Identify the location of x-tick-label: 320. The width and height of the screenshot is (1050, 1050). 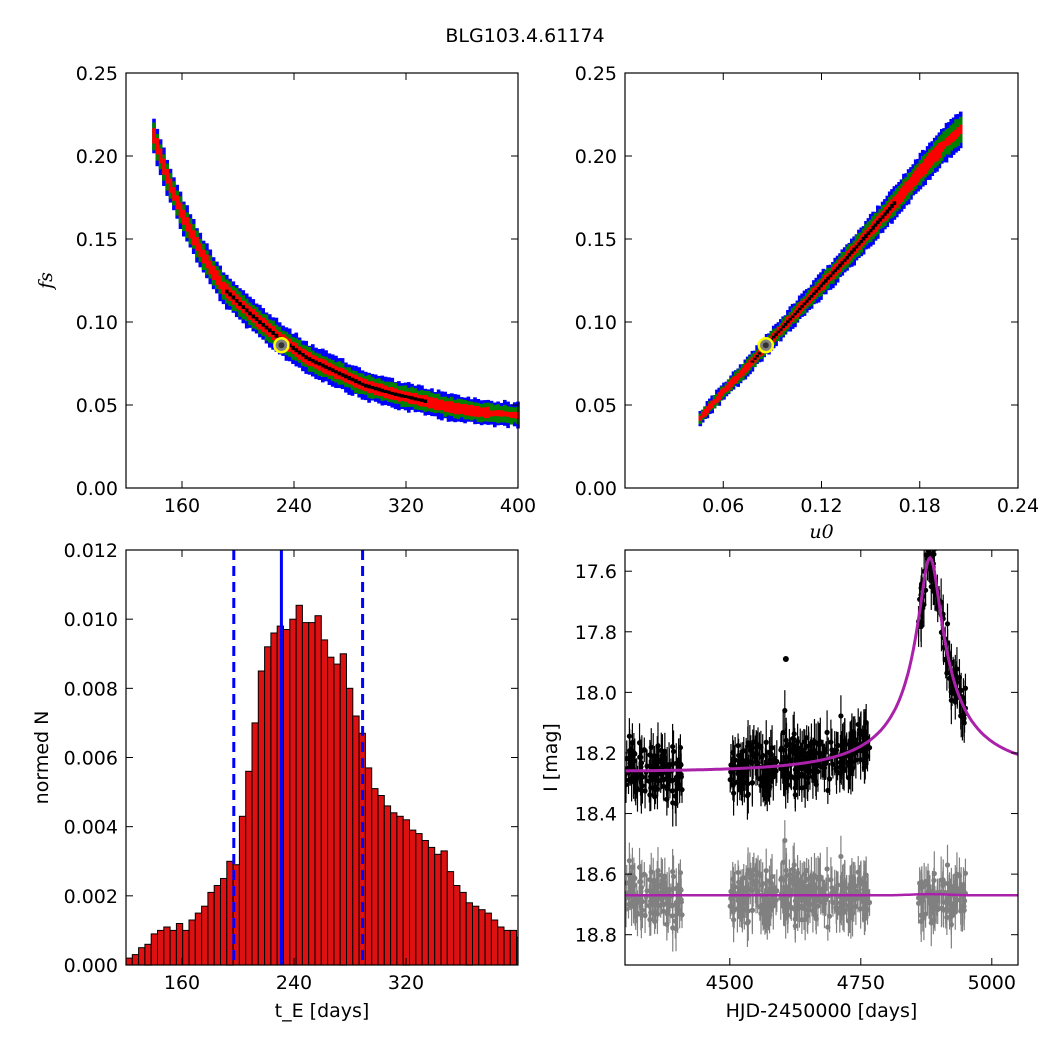
(406, 983).